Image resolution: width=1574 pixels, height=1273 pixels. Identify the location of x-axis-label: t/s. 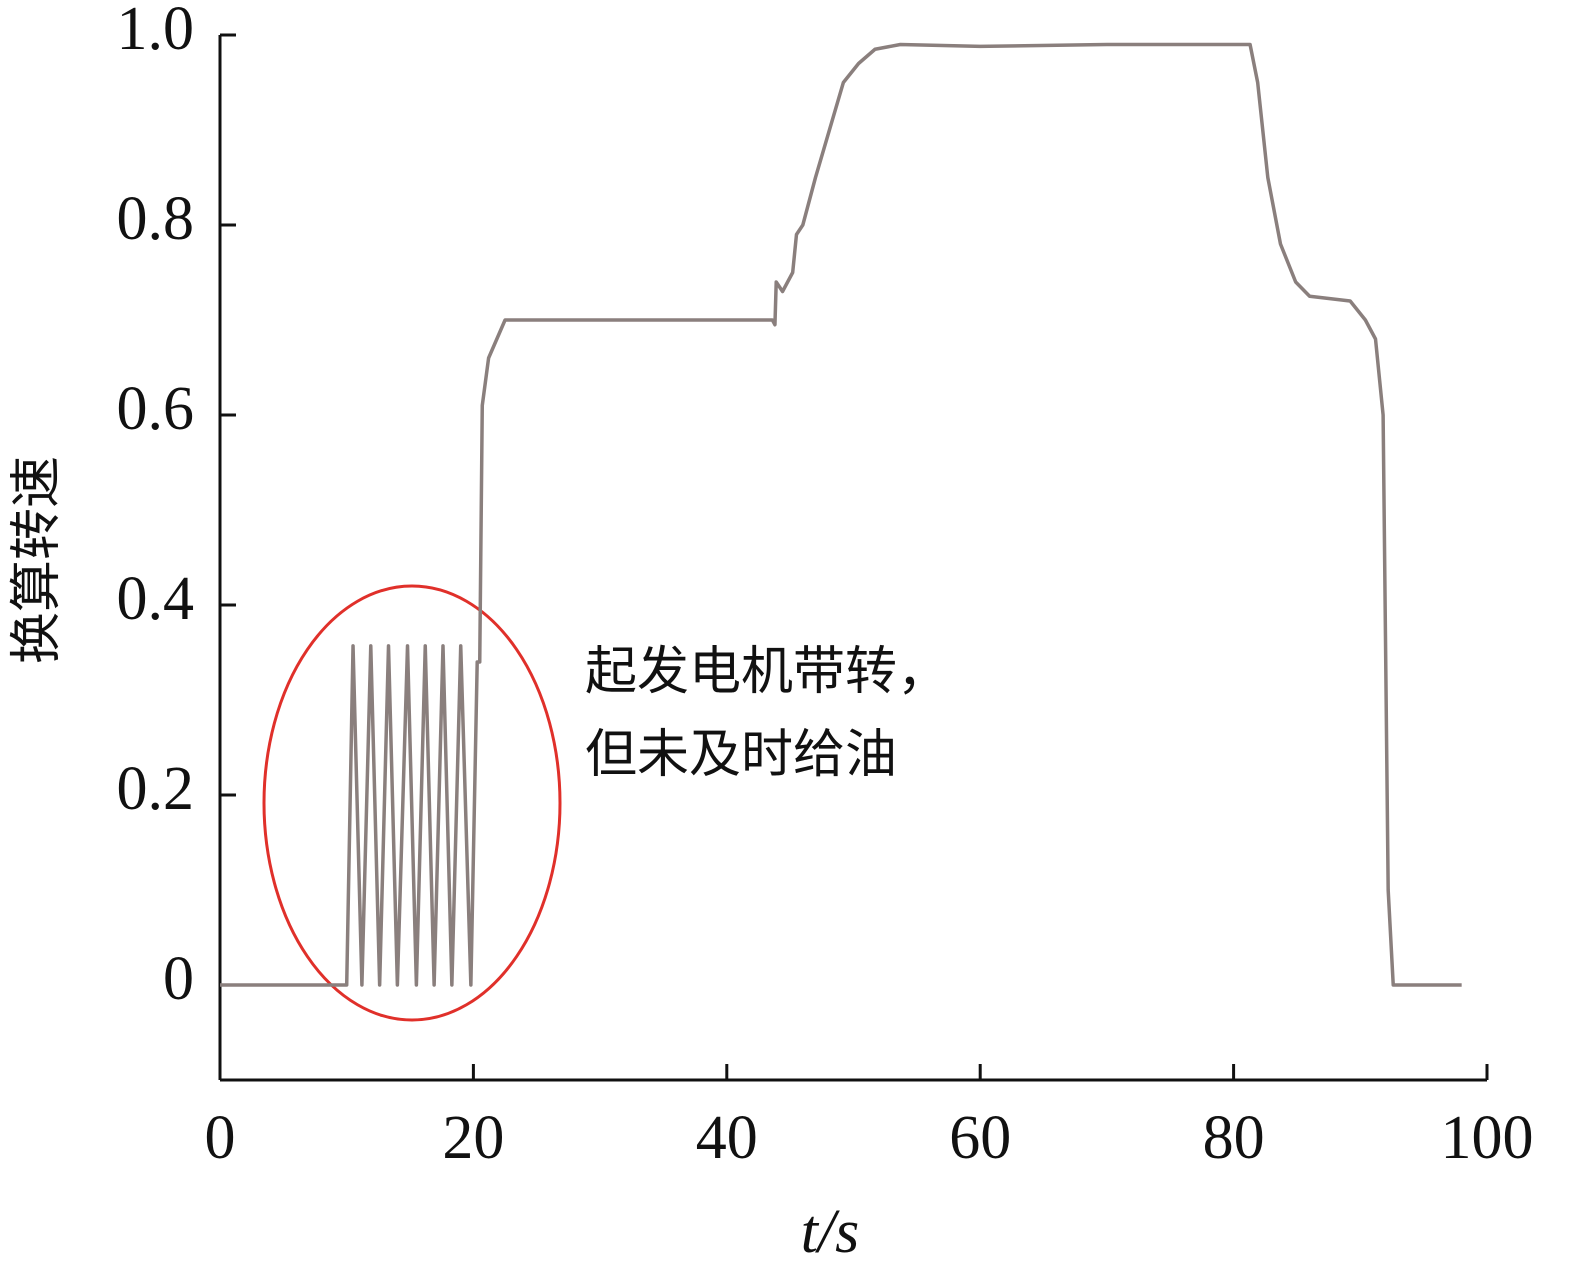
(830, 1232).